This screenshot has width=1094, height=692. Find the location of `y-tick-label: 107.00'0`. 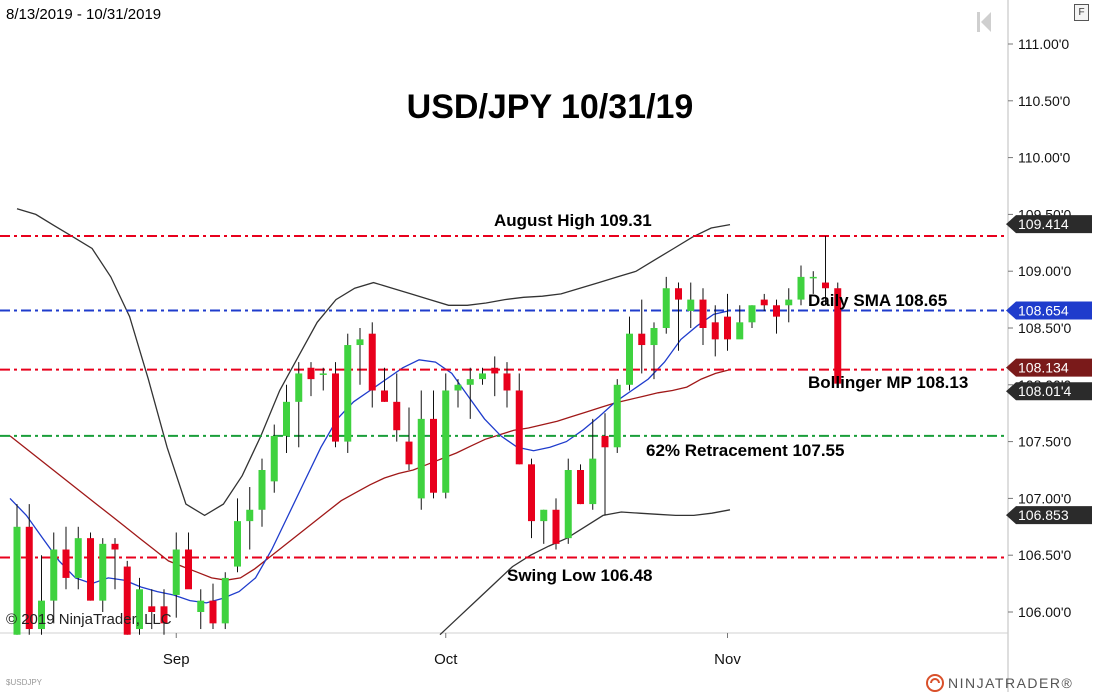

y-tick-label: 107.00'0 is located at coordinates (1044, 498).